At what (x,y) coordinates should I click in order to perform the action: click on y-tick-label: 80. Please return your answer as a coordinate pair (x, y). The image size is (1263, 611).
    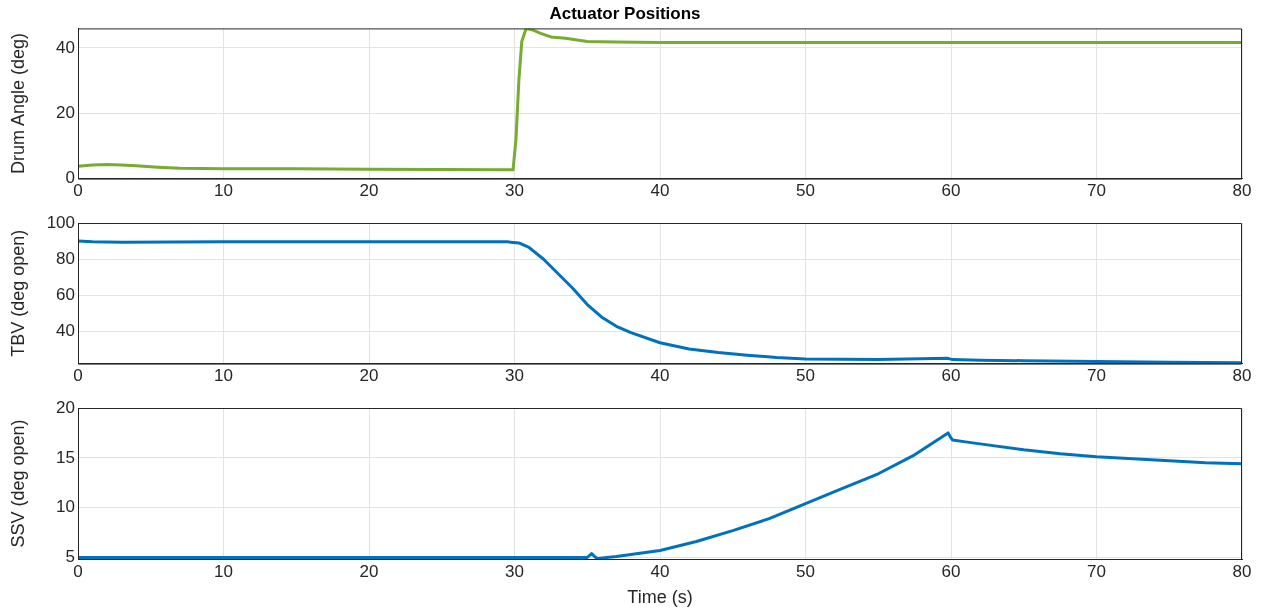
    Looking at the image, I should click on (65, 258).